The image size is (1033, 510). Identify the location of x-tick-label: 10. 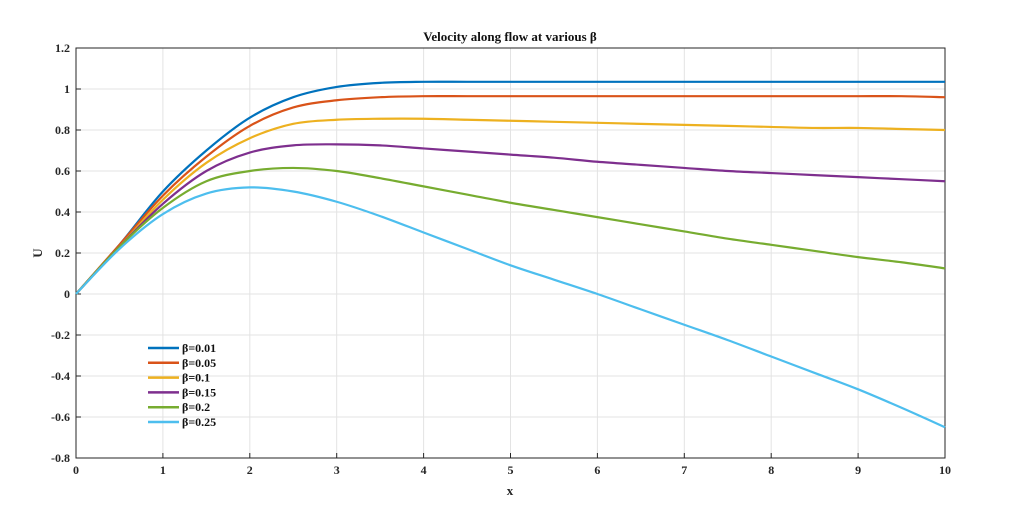
(945, 470).